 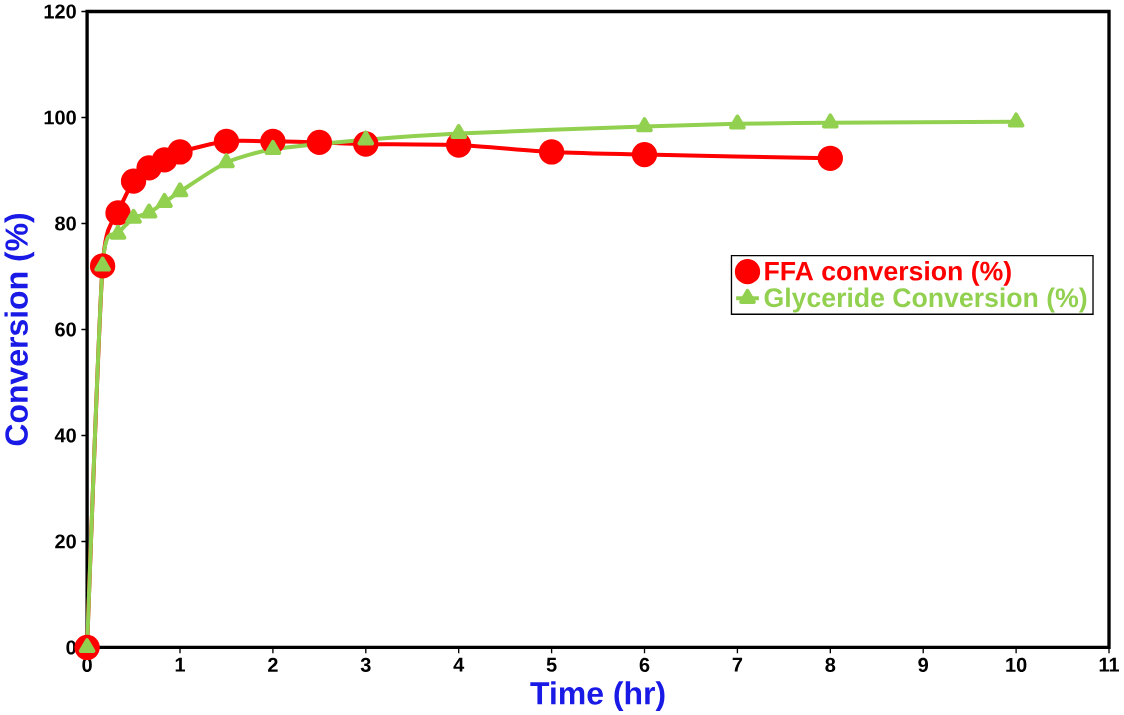 What do you see at coordinates (644, 664) in the screenshot?
I see `x-tick-label: 6` at bounding box center [644, 664].